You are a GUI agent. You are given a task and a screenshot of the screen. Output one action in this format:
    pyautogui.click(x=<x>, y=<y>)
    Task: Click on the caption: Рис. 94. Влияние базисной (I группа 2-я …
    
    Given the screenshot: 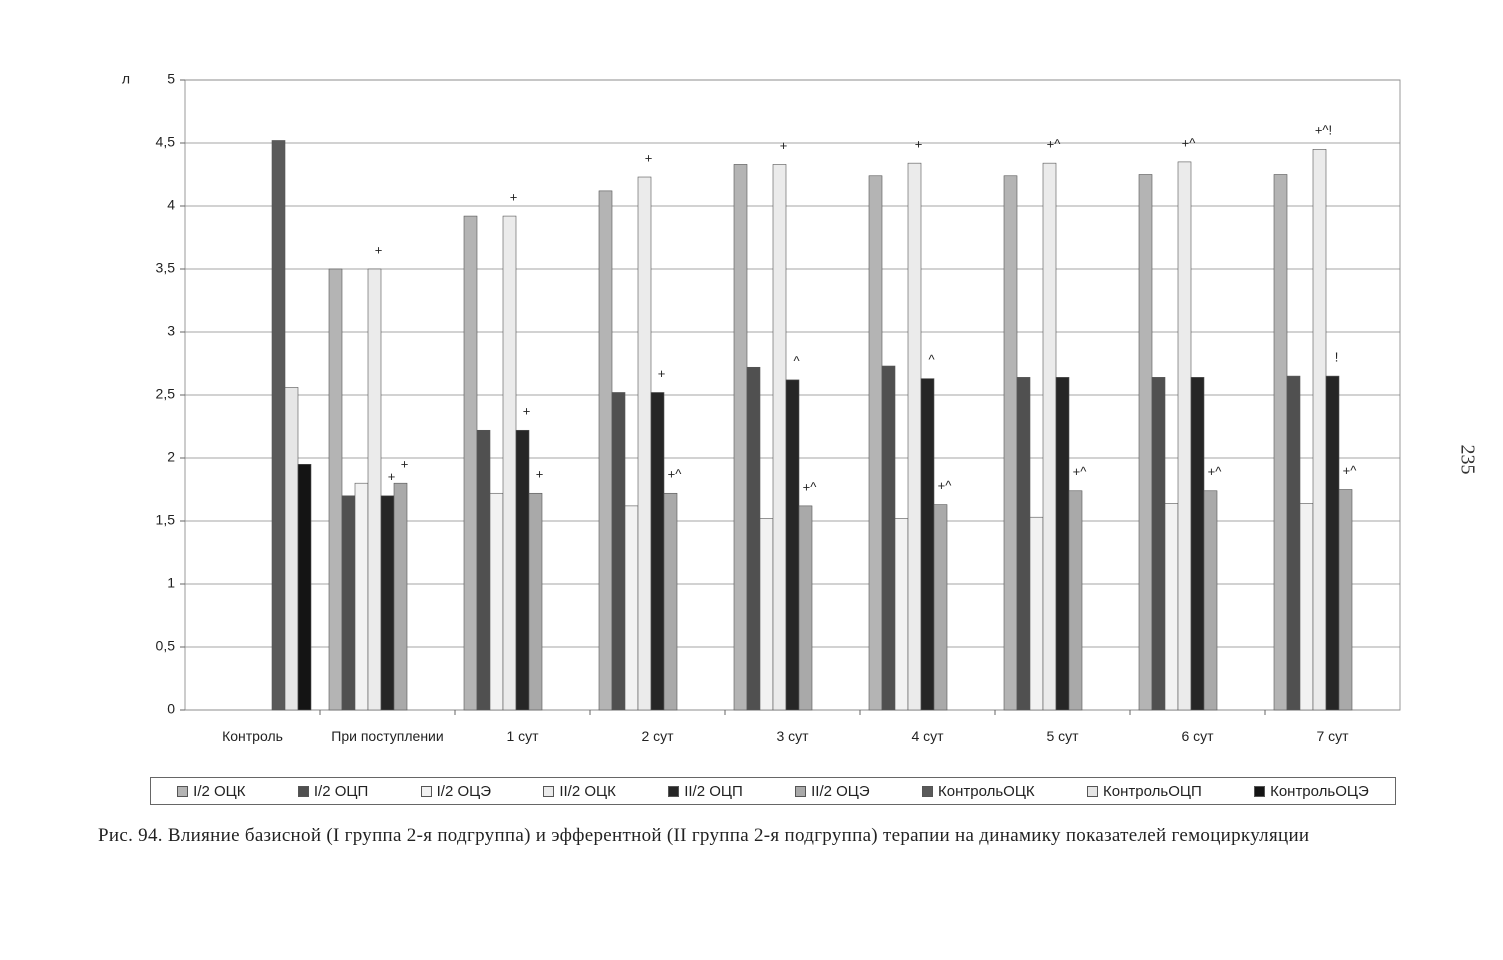 What is the action you would take?
    pyautogui.click(x=704, y=835)
    